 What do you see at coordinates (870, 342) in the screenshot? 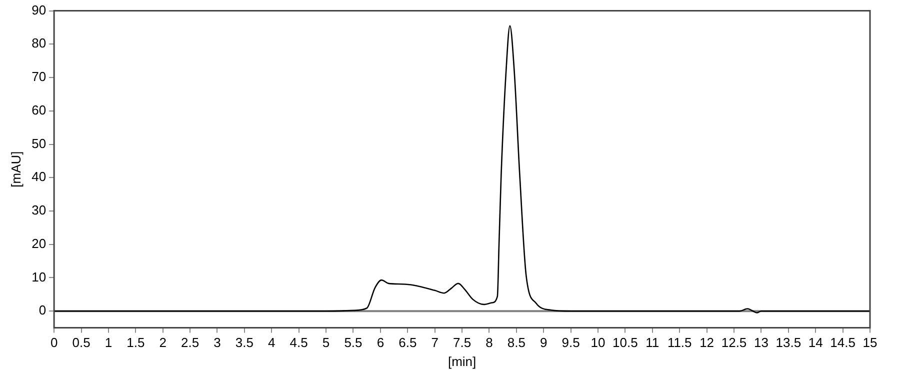
I see `x-tick-label: 15` at bounding box center [870, 342].